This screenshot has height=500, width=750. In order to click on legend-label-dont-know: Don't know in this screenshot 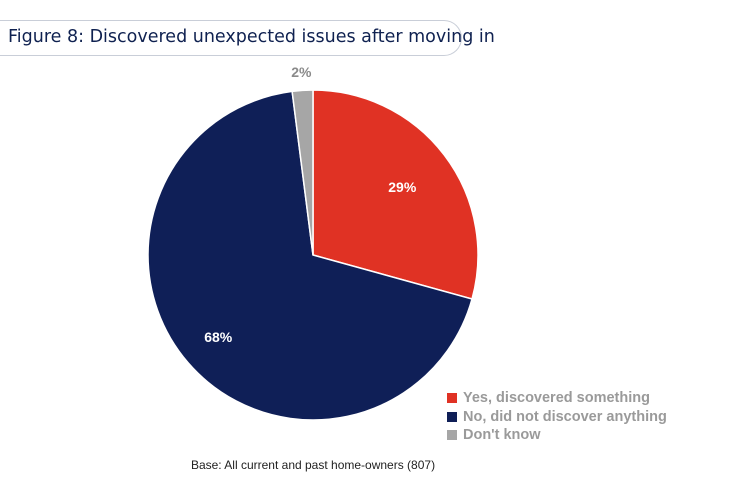, I will do `click(502, 435)`.